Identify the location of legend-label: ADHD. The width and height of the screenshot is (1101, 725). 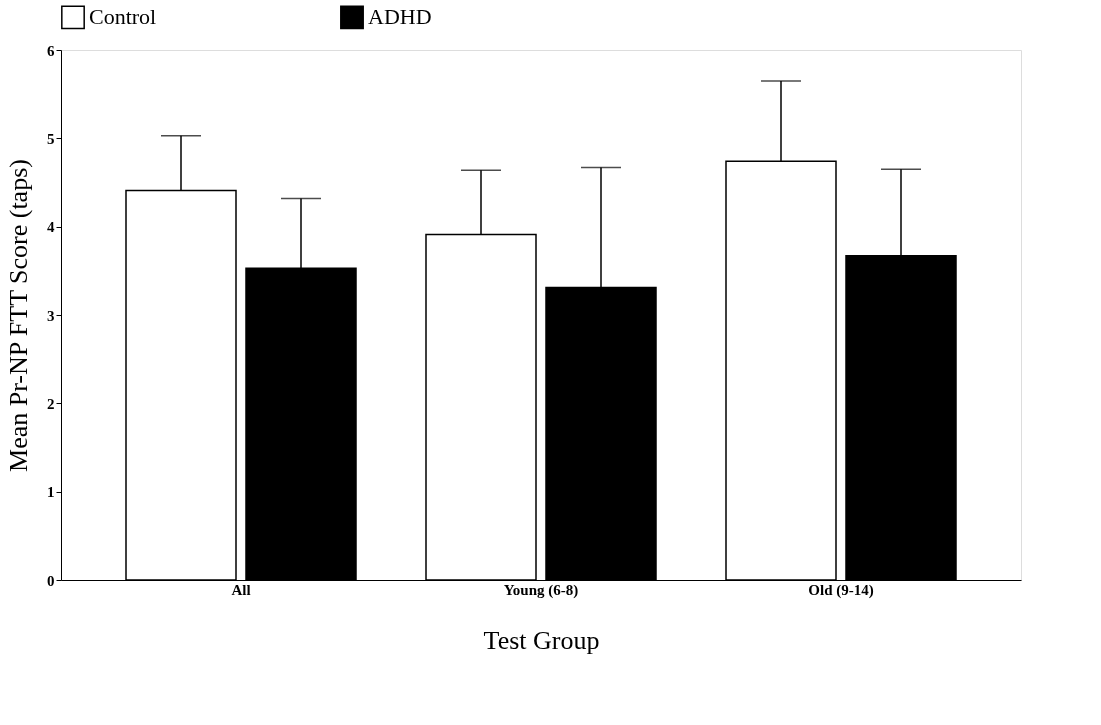
(400, 17).